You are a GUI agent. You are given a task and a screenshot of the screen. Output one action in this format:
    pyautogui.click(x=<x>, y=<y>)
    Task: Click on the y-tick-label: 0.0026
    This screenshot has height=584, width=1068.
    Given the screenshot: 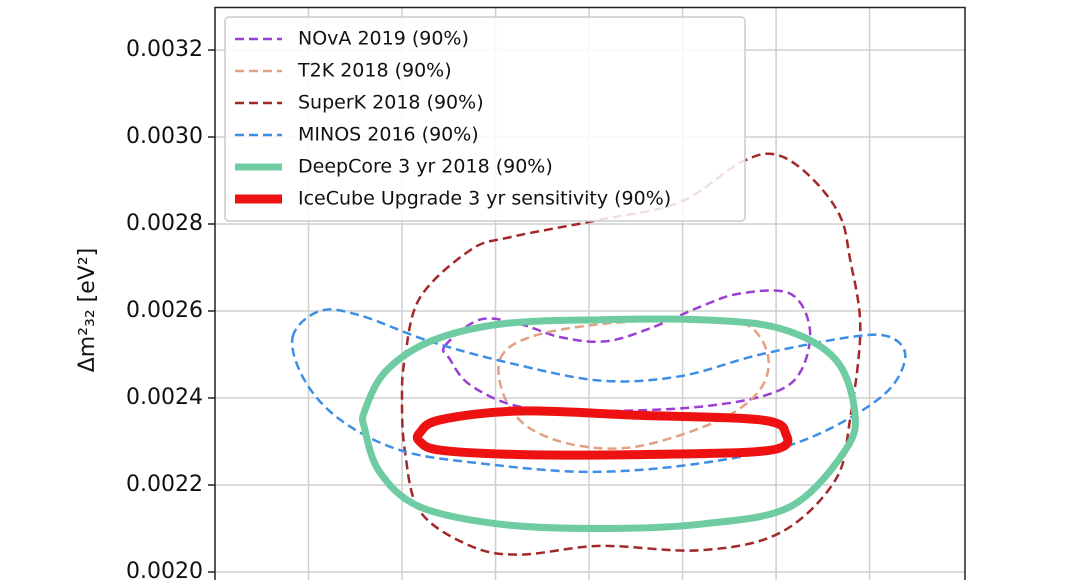 What is the action you would take?
    pyautogui.click(x=164, y=310)
    